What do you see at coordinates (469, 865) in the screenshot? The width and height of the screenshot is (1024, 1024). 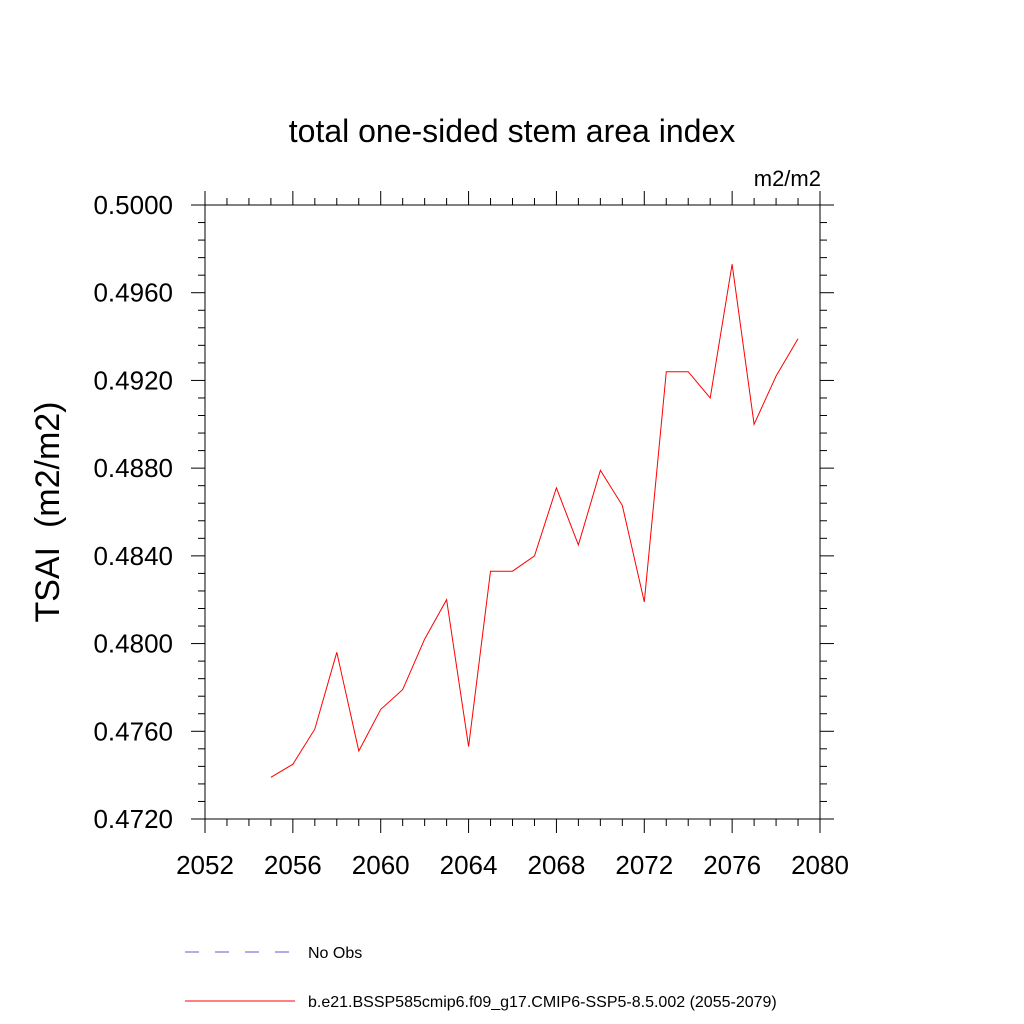 I see `x-tick-label: 2064` at bounding box center [469, 865].